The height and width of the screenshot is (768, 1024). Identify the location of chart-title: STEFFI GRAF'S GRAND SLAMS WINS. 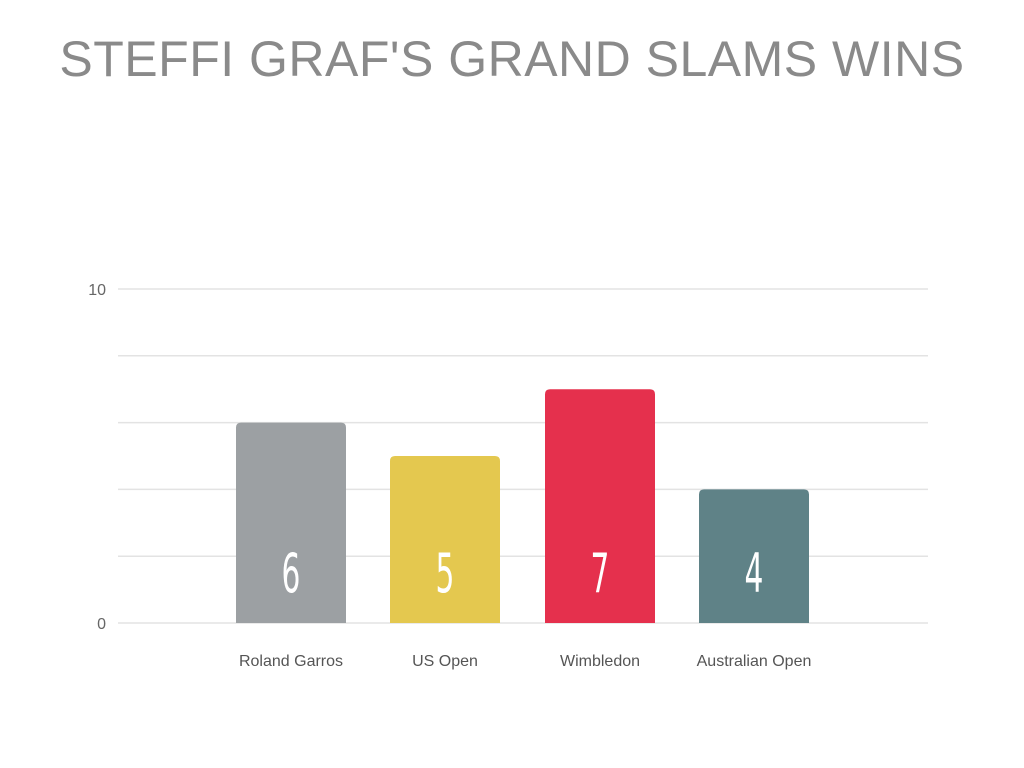
(512, 59).